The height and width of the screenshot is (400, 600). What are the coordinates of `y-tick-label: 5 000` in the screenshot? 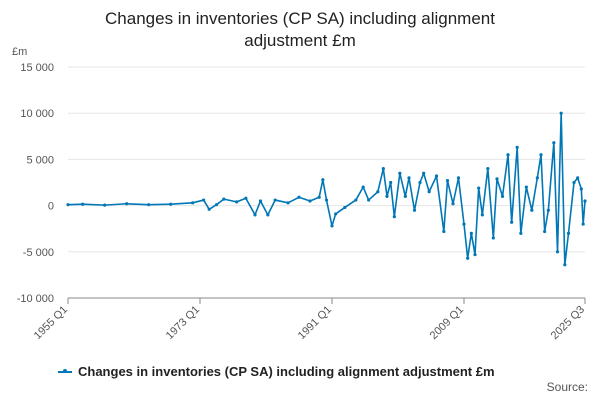 It's located at (40, 160).